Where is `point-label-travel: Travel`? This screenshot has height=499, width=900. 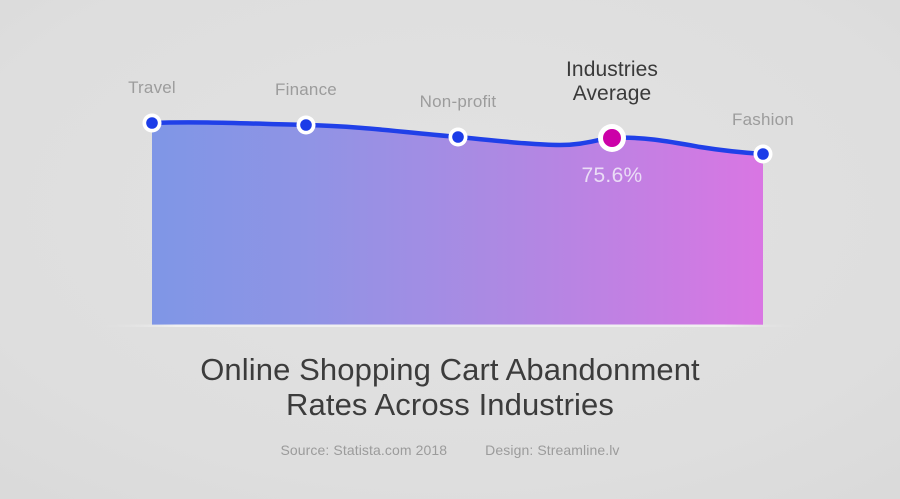
point-label-travel: Travel is located at coordinates (152, 87).